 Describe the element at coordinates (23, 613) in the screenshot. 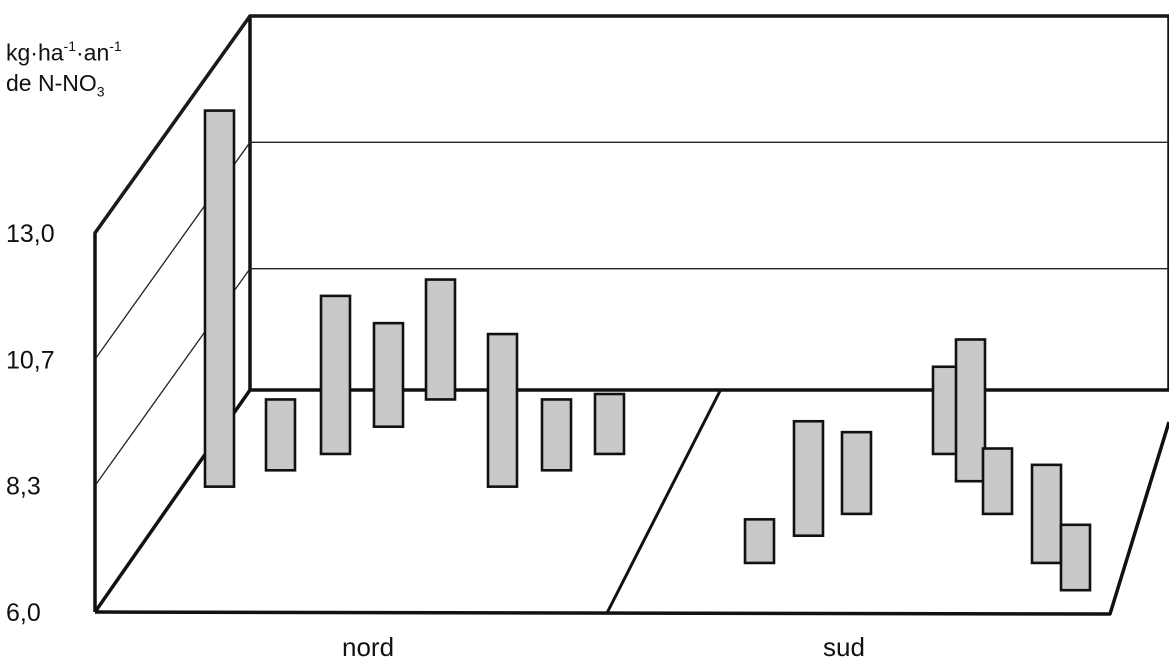

I see `y-tick-label: 6,0` at that location.